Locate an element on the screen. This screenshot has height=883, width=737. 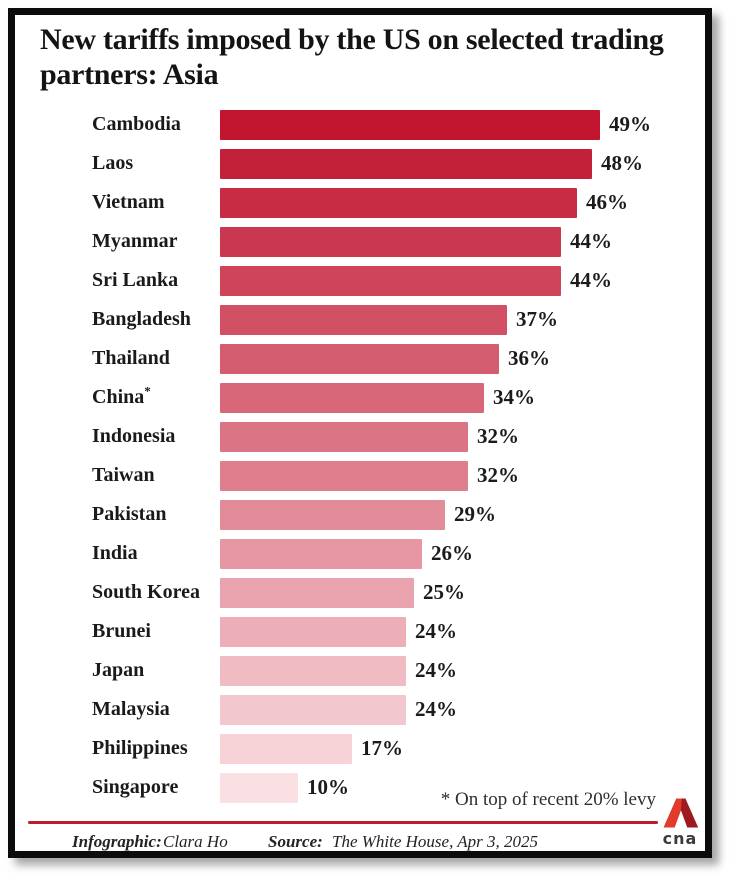
bar-category-label: Laos is located at coordinates (113, 163).